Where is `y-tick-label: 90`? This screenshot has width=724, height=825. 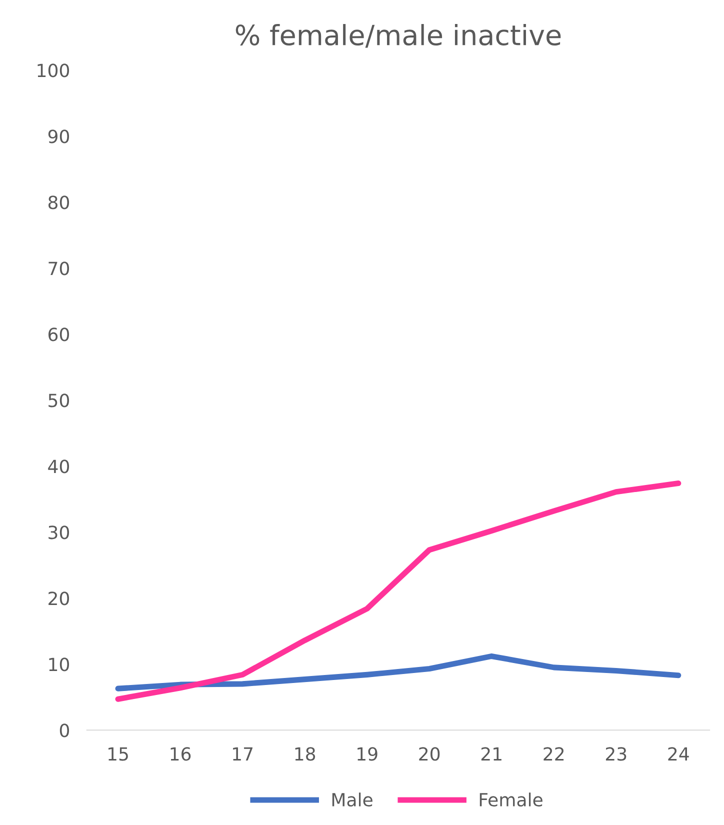
y-tick-label: 90 is located at coordinates (59, 137).